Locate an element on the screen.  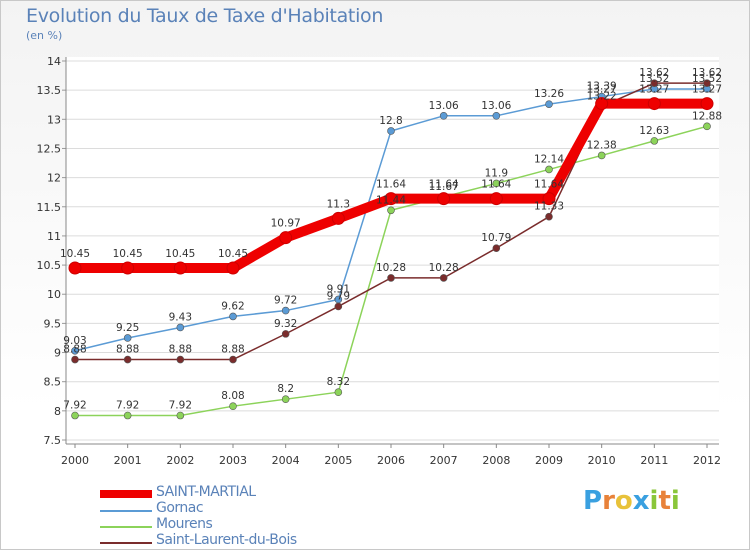
x-tick-label: 2007 is located at coordinates (444, 460).